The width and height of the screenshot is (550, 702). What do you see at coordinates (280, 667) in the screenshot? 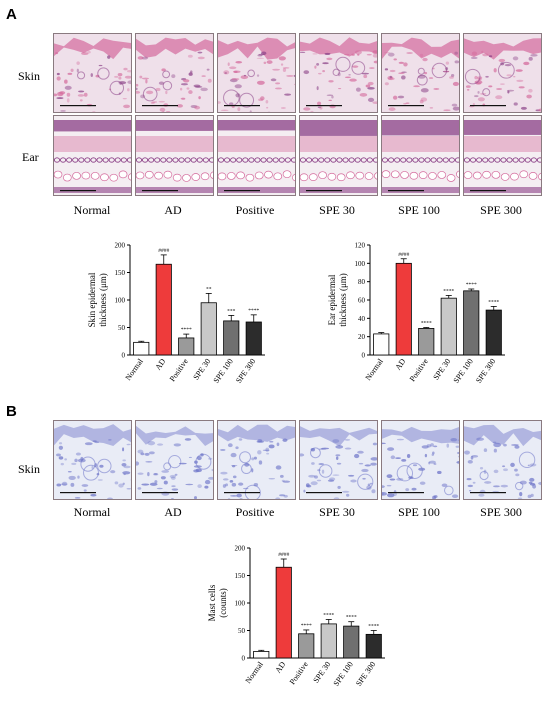
I see `mast-chart-xtick-ad: AD` at bounding box center [280, 667].